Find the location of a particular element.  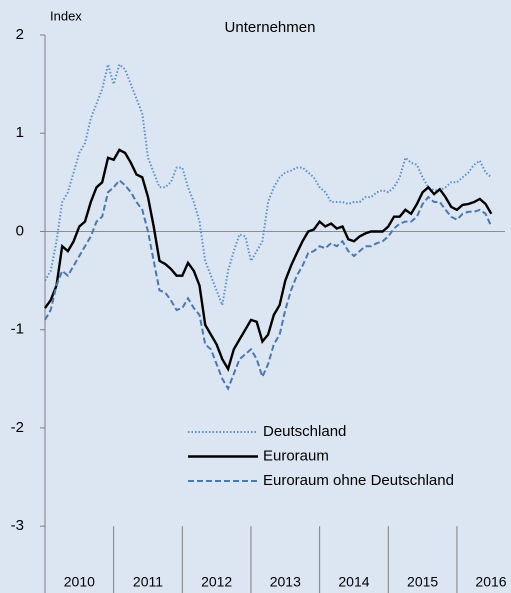

y-tick-label: 0 is located at coordinates (20, 230).